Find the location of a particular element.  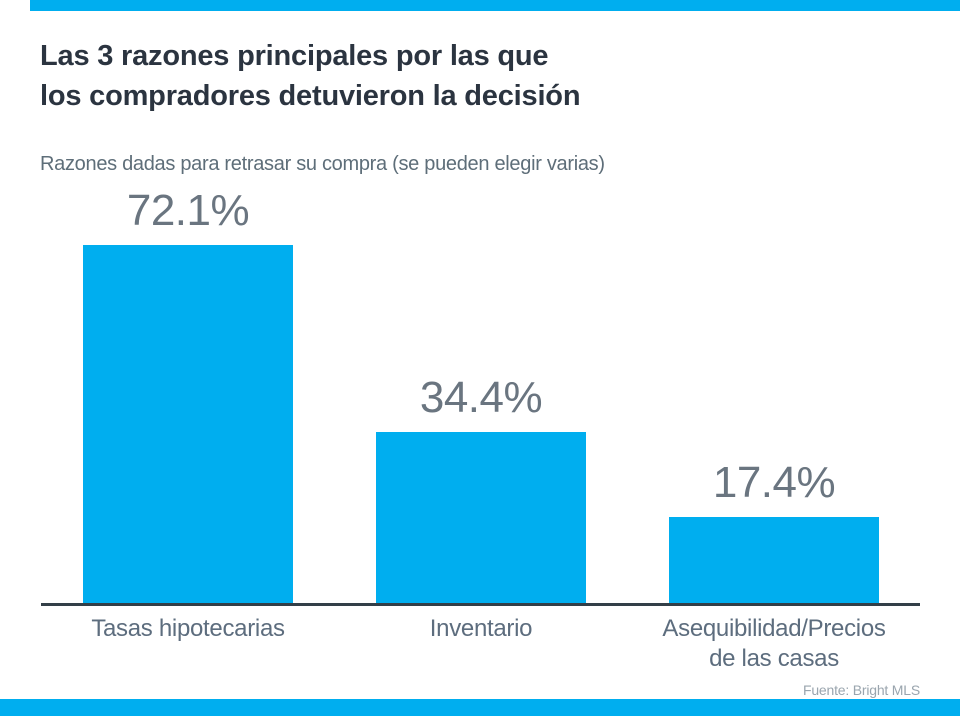

category-label: Inventario is located at coordinates (481, 628).